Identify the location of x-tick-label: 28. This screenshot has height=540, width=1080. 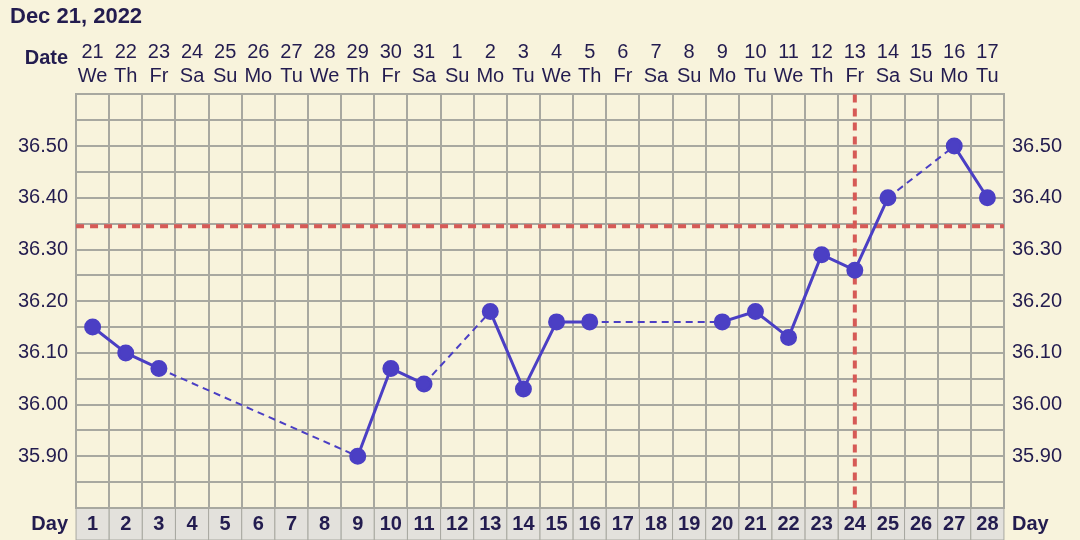
(987, 522).